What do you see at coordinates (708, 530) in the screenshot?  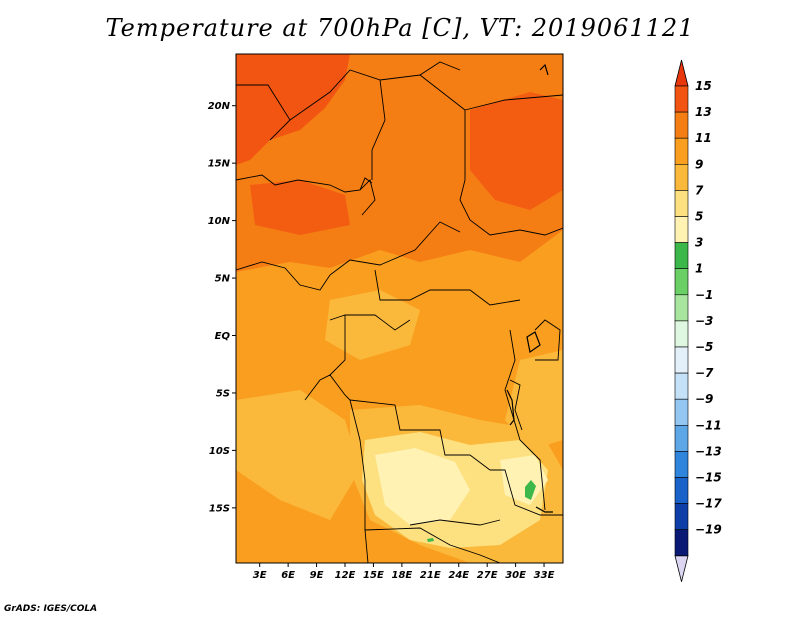 I see `colorbar-label: −19` at bounding box center [708, 530].